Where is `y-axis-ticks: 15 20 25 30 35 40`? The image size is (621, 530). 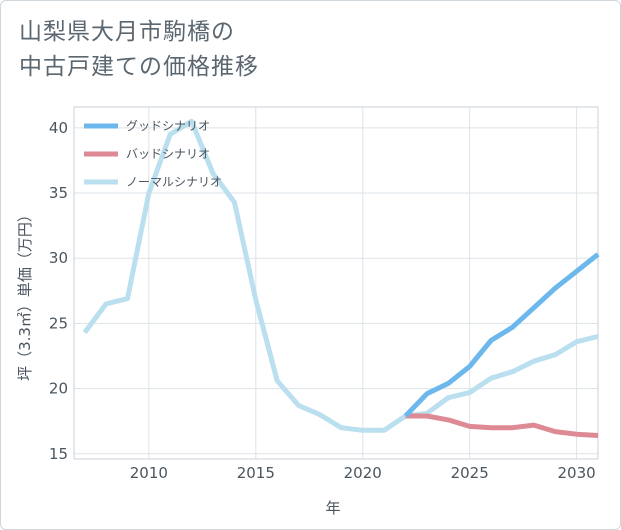 y-axis-ticks: 15 20 25 30 35 40 is located at coordinates (58, 291).